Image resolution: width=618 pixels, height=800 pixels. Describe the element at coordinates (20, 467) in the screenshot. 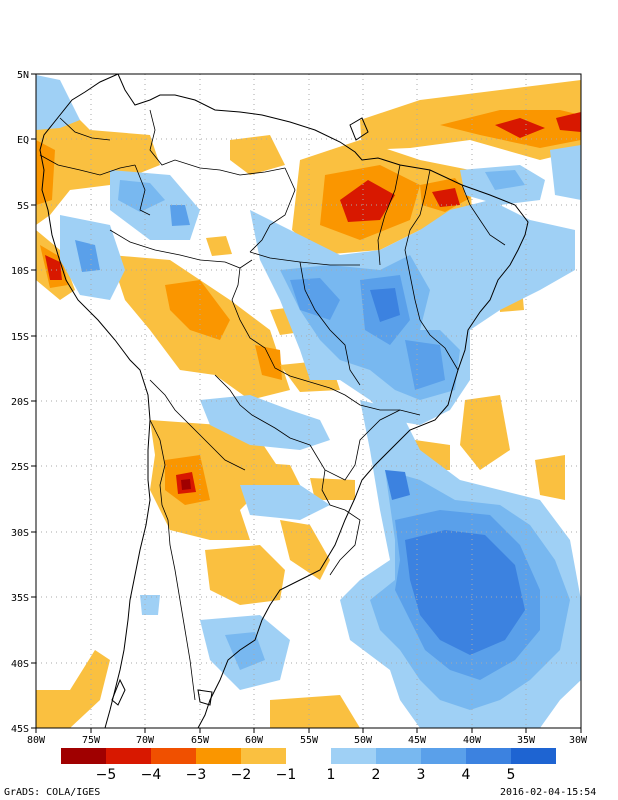

I see `lat-label: 25S` at that location.